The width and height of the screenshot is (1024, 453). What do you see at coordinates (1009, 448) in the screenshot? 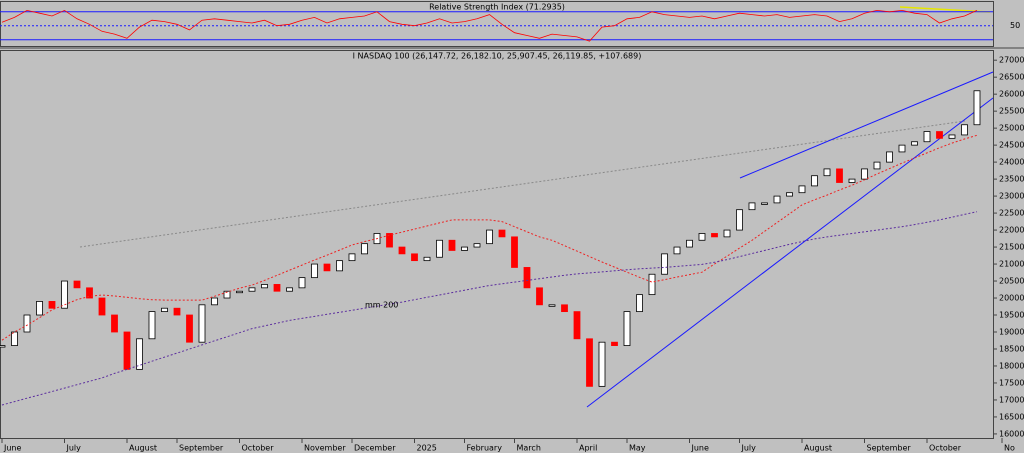
I see `x-tick-label: No` at bounding box center [1009, 448].